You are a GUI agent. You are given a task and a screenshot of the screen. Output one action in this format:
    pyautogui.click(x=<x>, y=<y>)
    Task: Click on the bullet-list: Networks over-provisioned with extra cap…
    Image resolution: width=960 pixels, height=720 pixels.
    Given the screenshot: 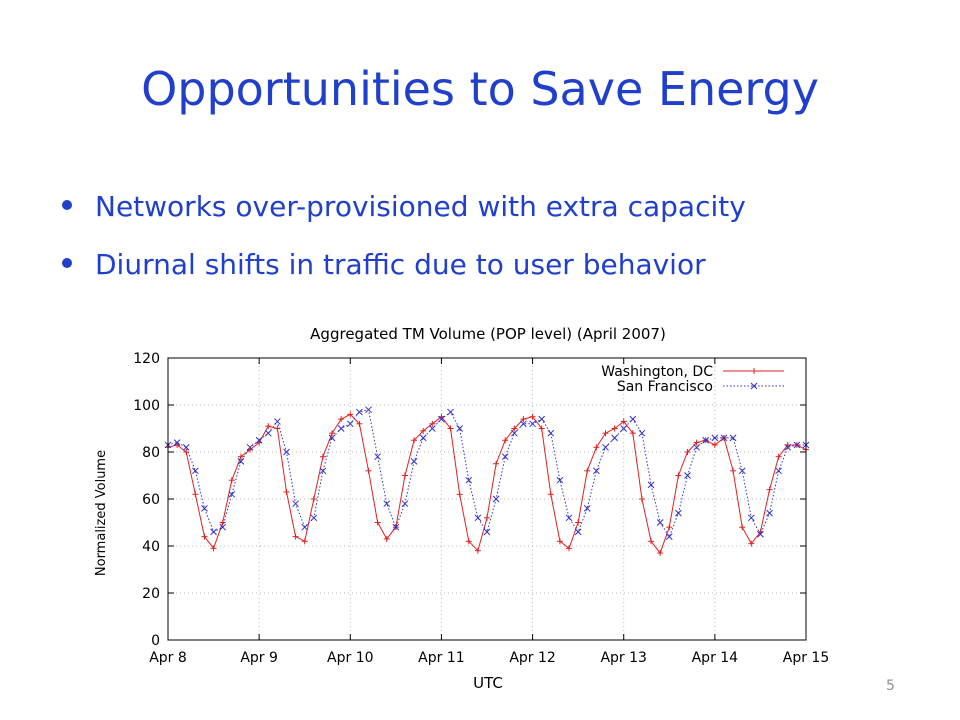 What is the action you would take?
    pyautogui.click(x=404, y=236)
    